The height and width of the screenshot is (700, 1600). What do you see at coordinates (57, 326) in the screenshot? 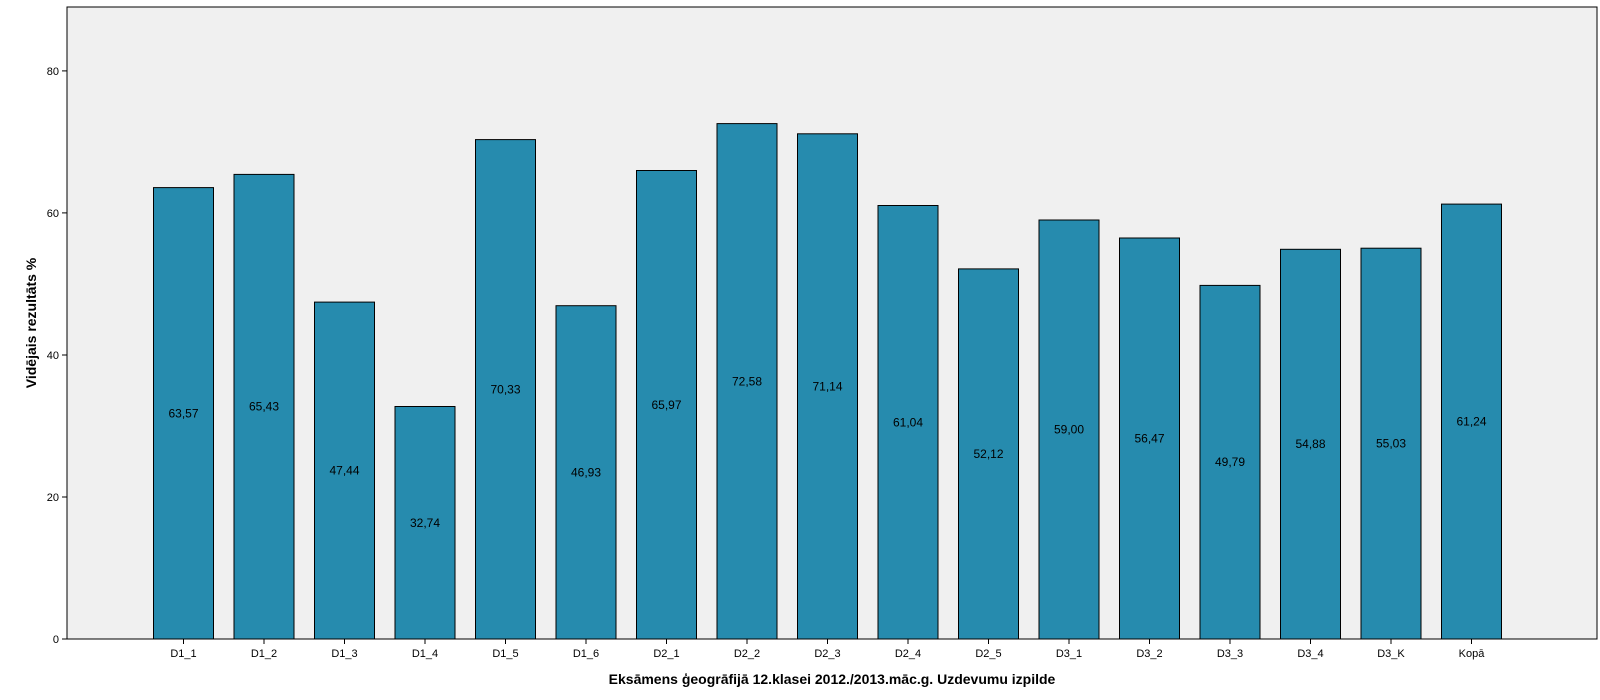
I see `y-axis: 0 20 40 60 80` at bounding box center [57, 326].